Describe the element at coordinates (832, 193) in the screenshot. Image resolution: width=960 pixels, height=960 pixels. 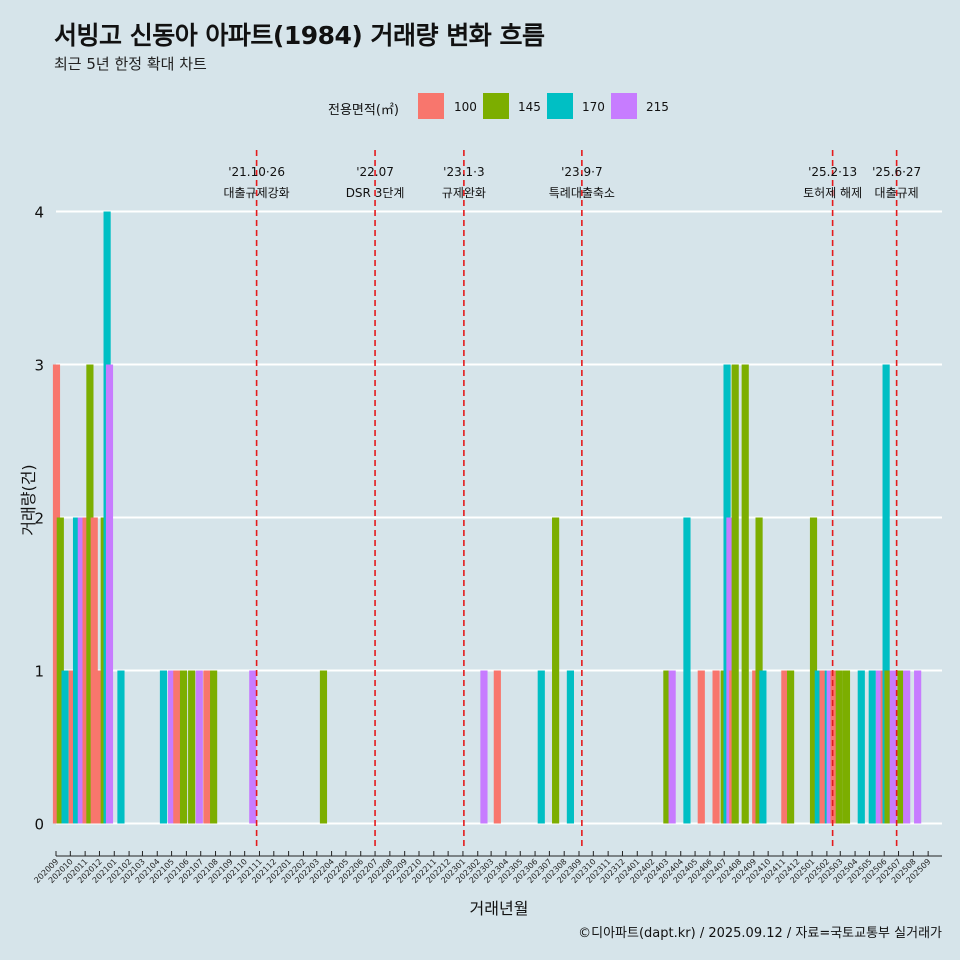
I see `event-description-label: 토허제 해제` at that location.